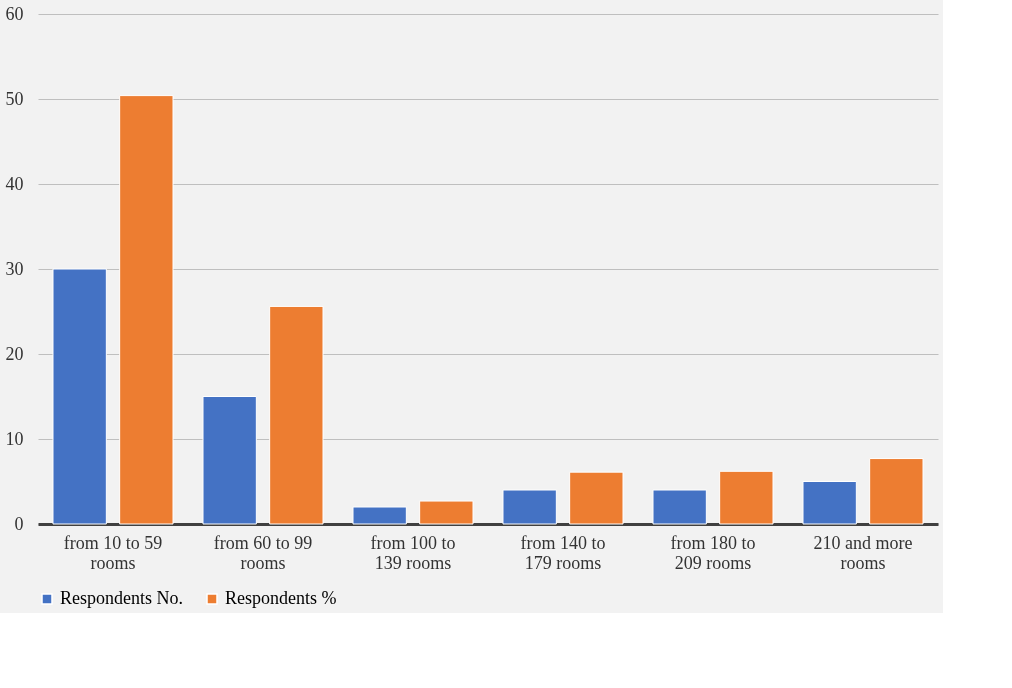 The width and height of the screenshot is (1012, 688). I want to click on x-tick-label: from 100 to 139 rooms, so click(413, 552).